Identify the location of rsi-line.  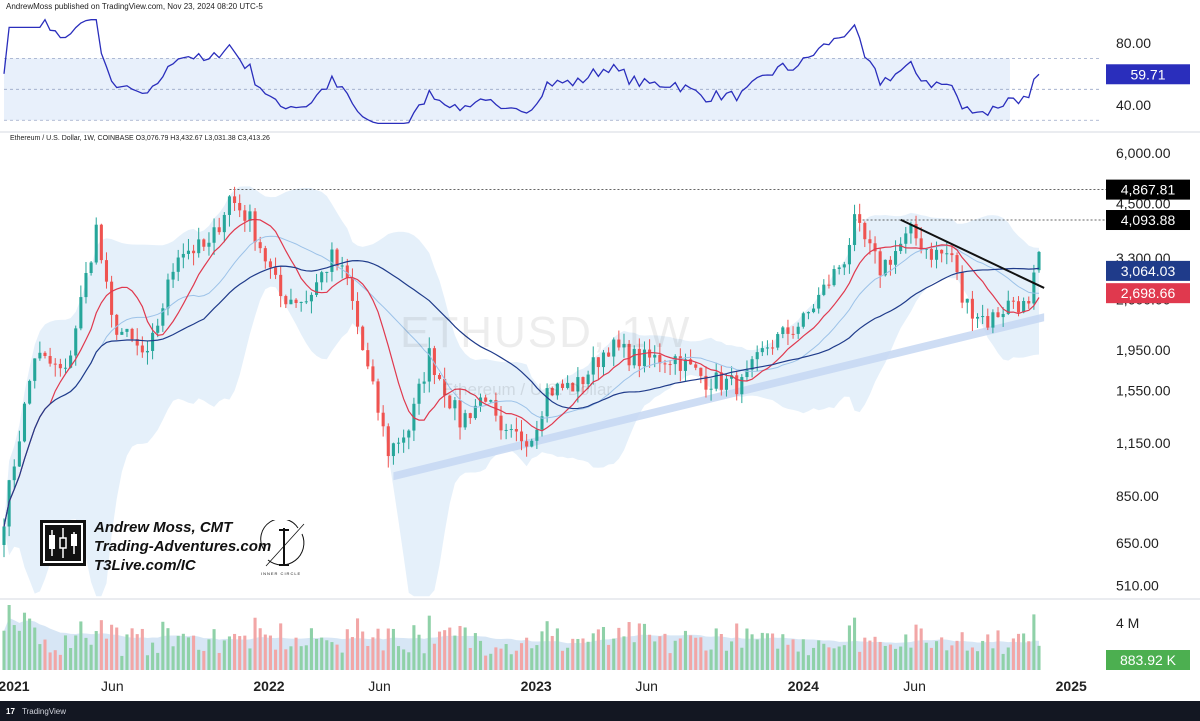
(521, 71).